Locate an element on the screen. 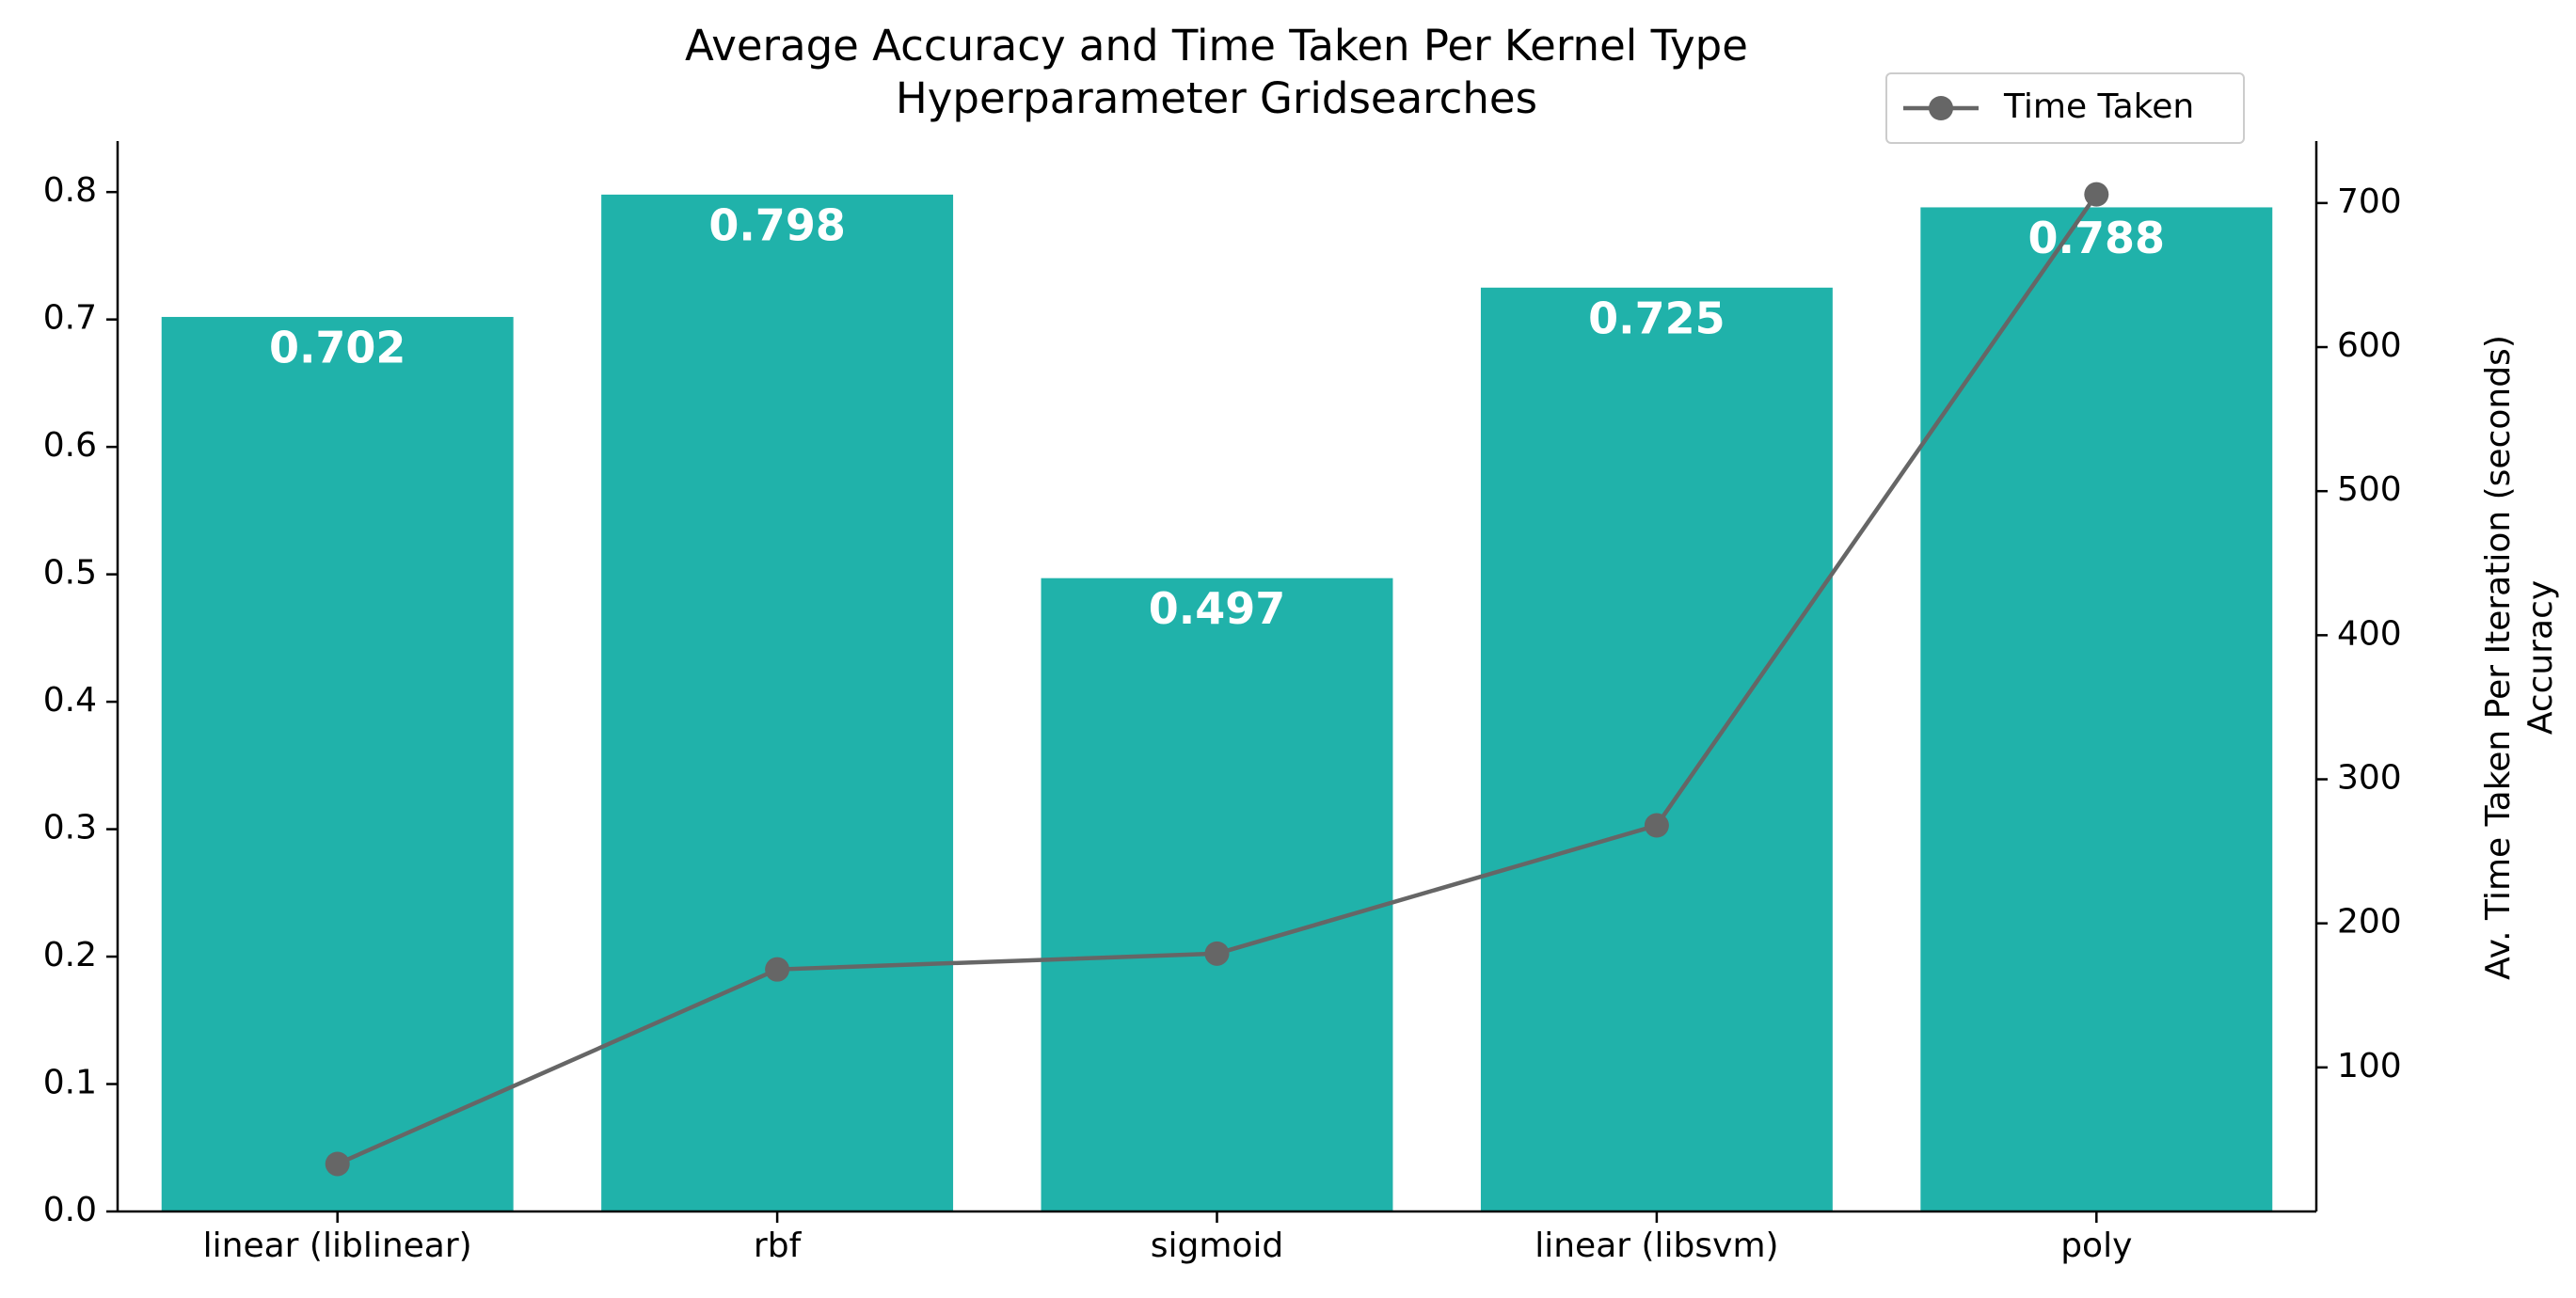 The height and width of the screenshot is (1298, 2576). x-tick-label-1: rbf is located at coordinates (778, 1246).